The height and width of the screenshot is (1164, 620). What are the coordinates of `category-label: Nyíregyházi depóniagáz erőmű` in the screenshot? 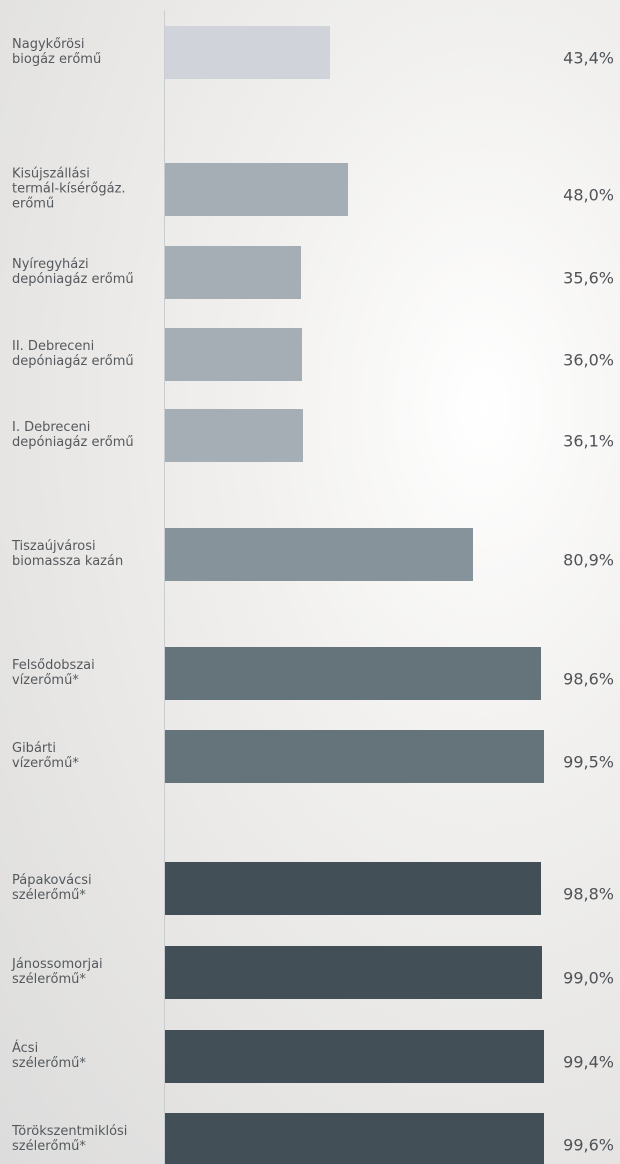 It's located at (73, 272).